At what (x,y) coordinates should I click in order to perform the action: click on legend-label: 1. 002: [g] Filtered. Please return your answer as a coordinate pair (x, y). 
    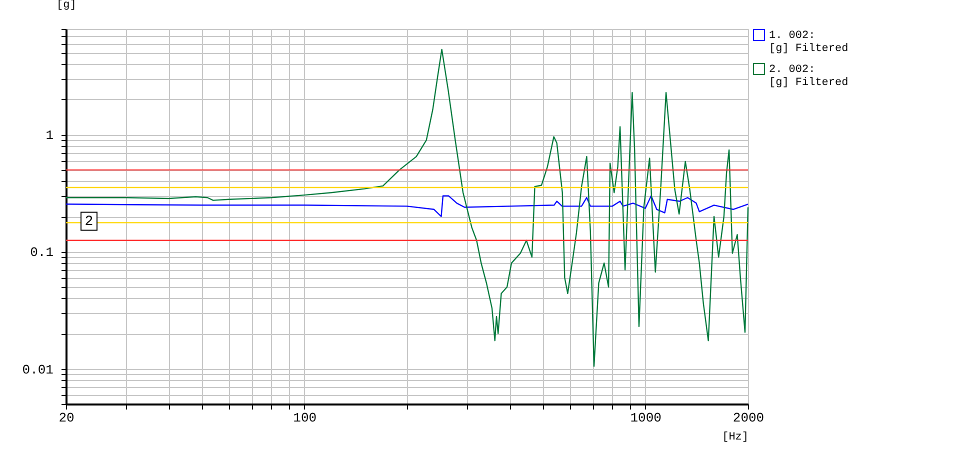
    Looking at the image, I should click on (808, 42).